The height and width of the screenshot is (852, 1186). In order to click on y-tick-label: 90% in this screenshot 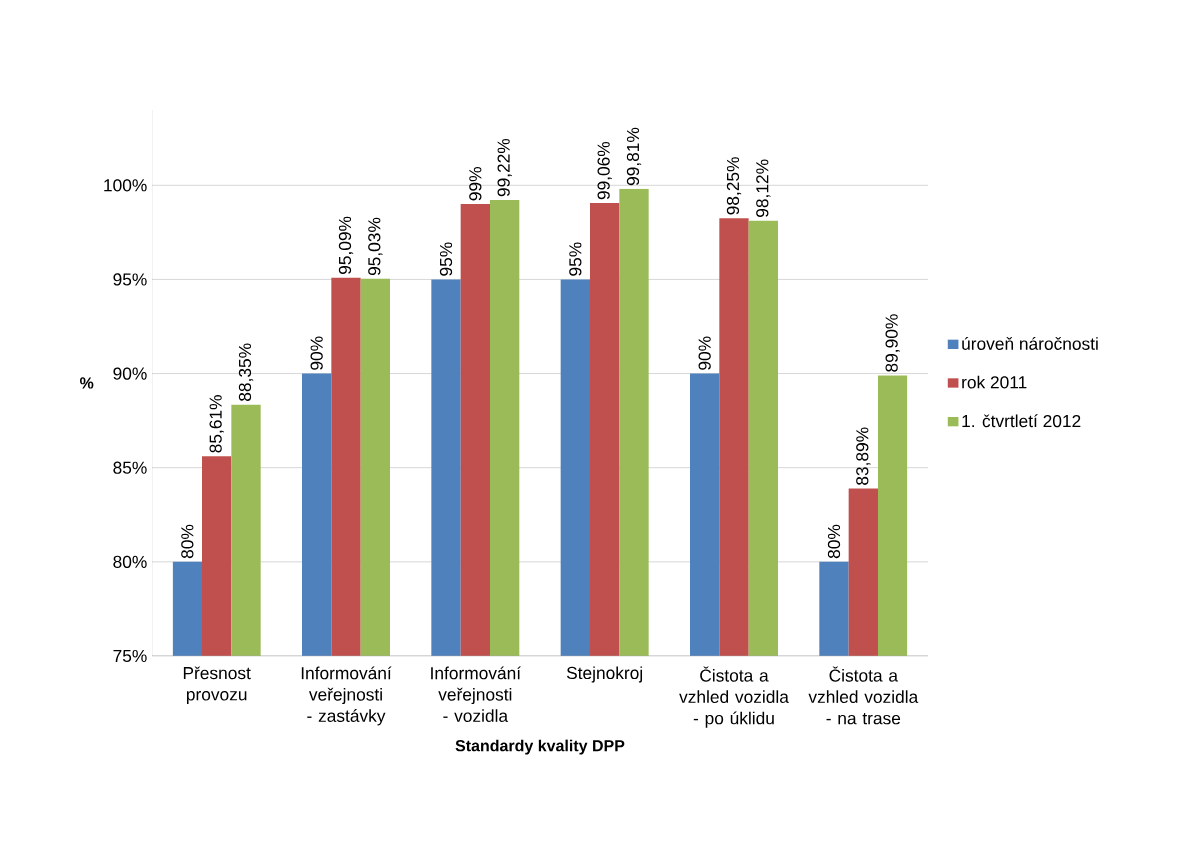, I will do `click(130, 373)`.